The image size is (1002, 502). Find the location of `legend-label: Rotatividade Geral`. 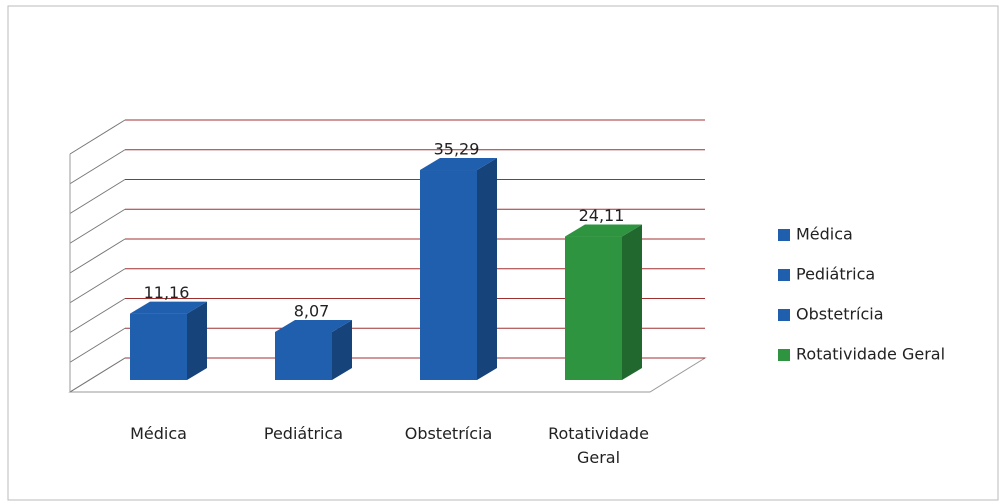

legend-label: Rotatividade Geral is located at coordinates (870, 354).